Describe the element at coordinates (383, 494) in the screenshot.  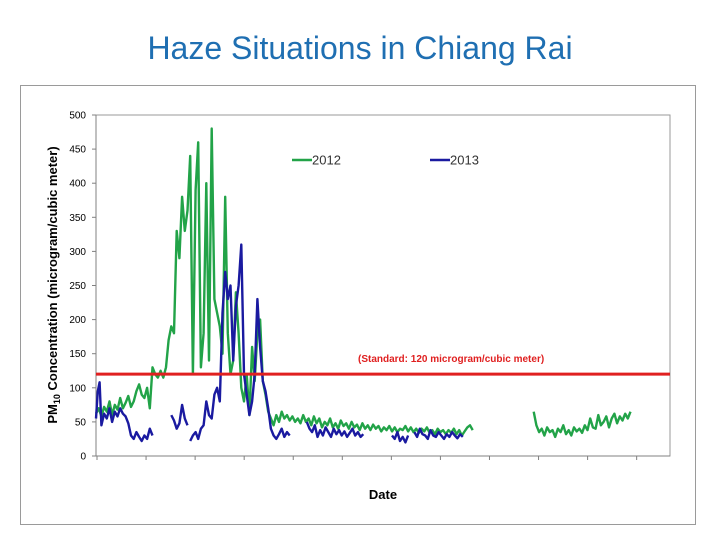
I see `x-axis-label: Date` at that location.